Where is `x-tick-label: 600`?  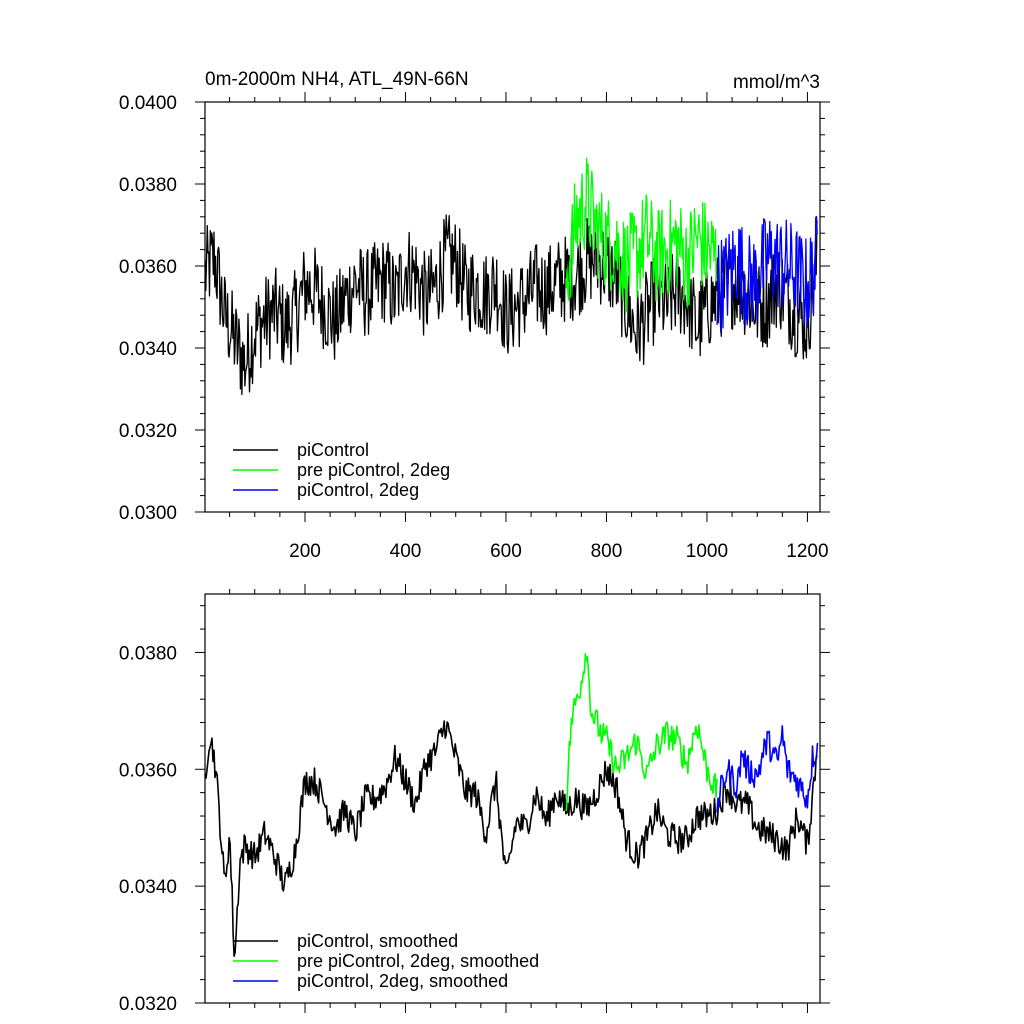
x-tick-label: 600 is located at coordinates (506, 551).